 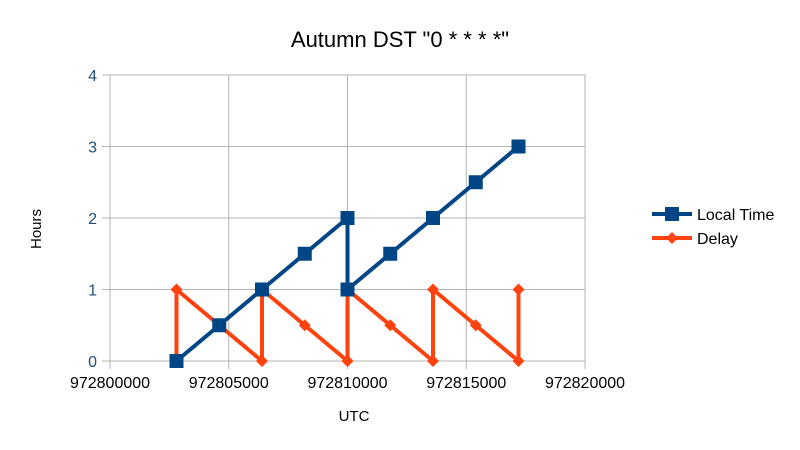 What do you see at coordinates (347, 325) in the screenshot?
I see `delay-line` at bounding box center [347, 325].